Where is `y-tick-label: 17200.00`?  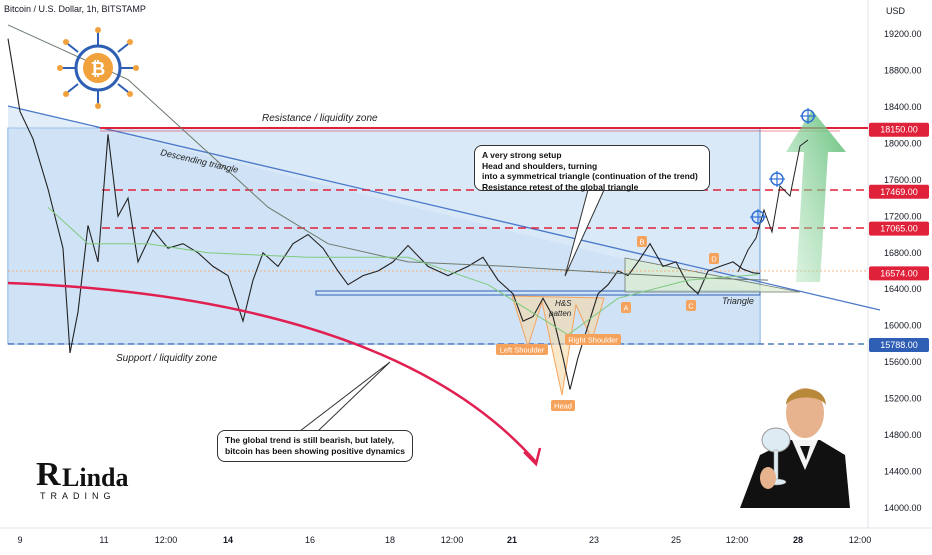
y-tick-label: 17200.00 is located at coordinates (903, 216).